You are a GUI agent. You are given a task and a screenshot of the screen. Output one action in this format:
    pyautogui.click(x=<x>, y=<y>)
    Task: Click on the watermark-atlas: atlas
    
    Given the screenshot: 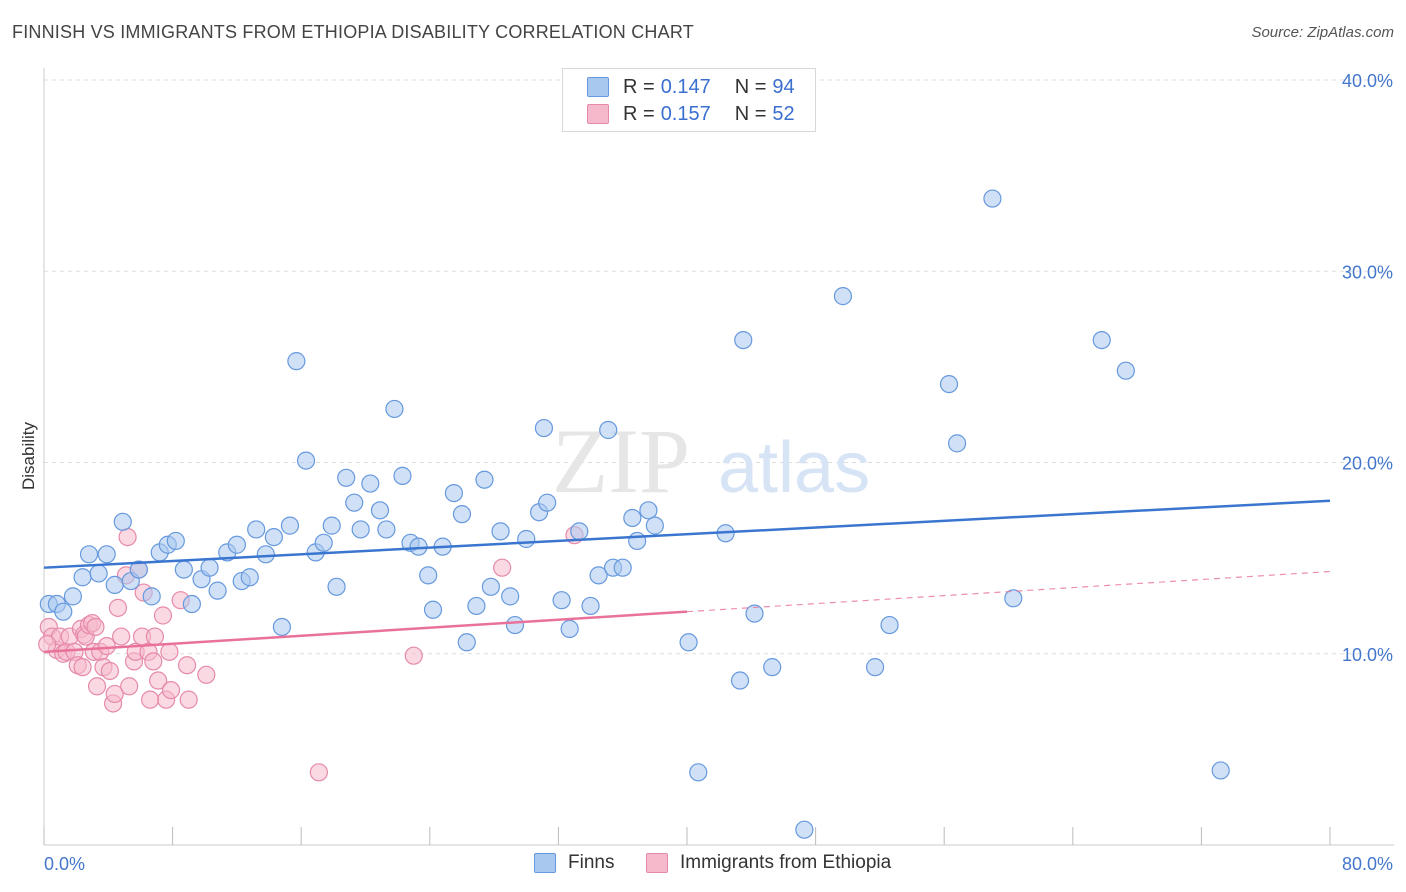 What is the action you would take?
    pyautogui.click(x=794, y=468)
    